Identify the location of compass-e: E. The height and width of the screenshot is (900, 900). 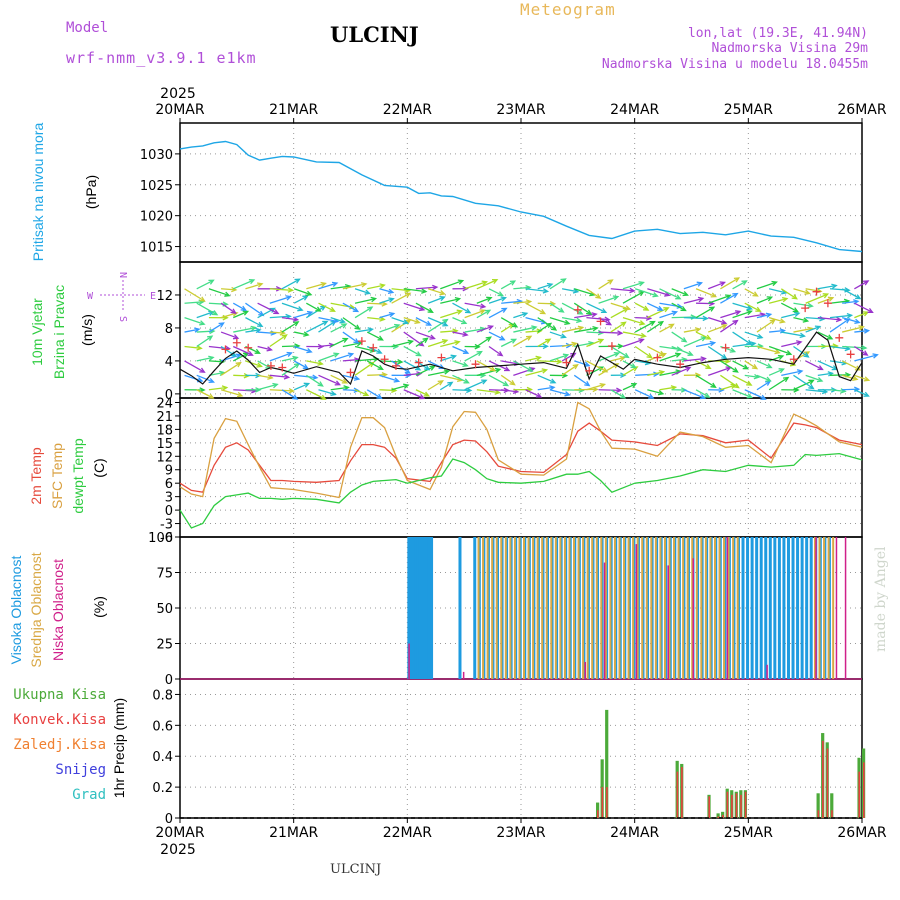
(153, 296).